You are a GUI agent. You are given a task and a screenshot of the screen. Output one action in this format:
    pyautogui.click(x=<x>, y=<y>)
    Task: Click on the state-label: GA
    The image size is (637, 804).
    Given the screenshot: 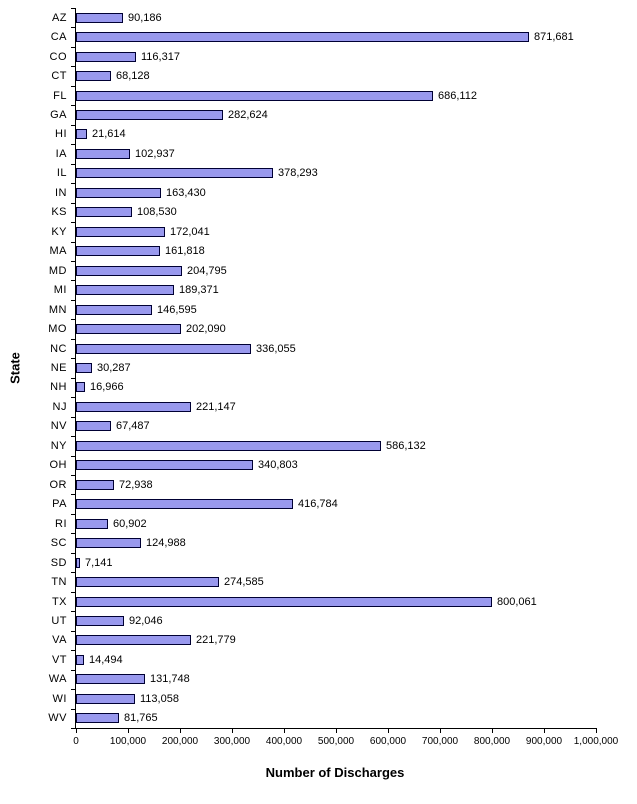 What is the action you would take?
    pyautogui.click(x=58, y=115)
    